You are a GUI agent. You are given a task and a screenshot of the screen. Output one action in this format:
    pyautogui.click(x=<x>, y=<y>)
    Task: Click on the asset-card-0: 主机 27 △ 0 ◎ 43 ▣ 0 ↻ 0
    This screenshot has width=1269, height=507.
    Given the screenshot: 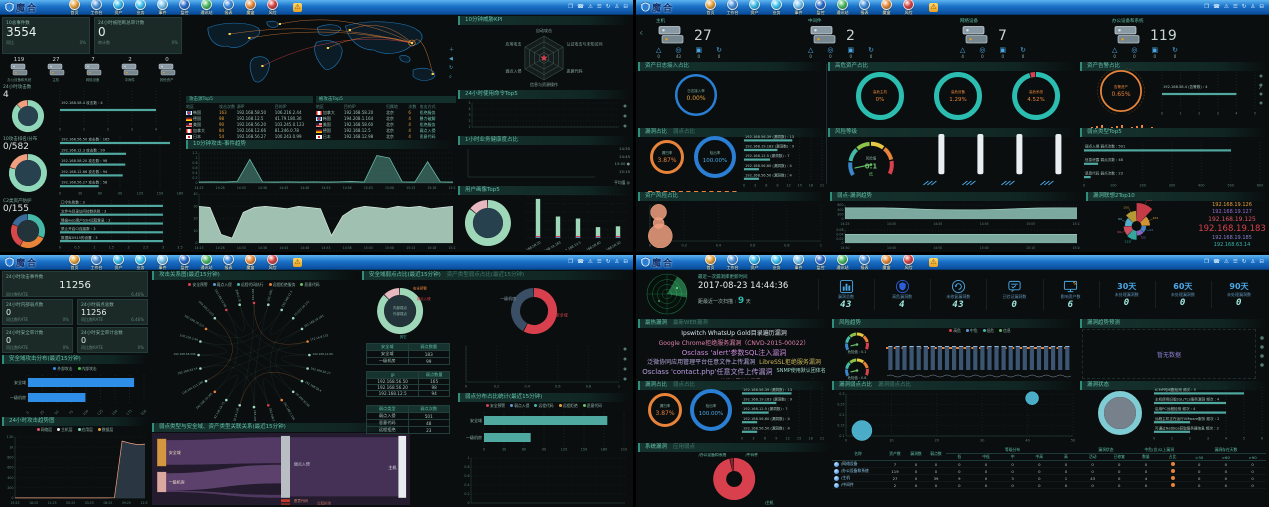 What is the action you would take?
    pyautogui.click(x=689, y=39)
    